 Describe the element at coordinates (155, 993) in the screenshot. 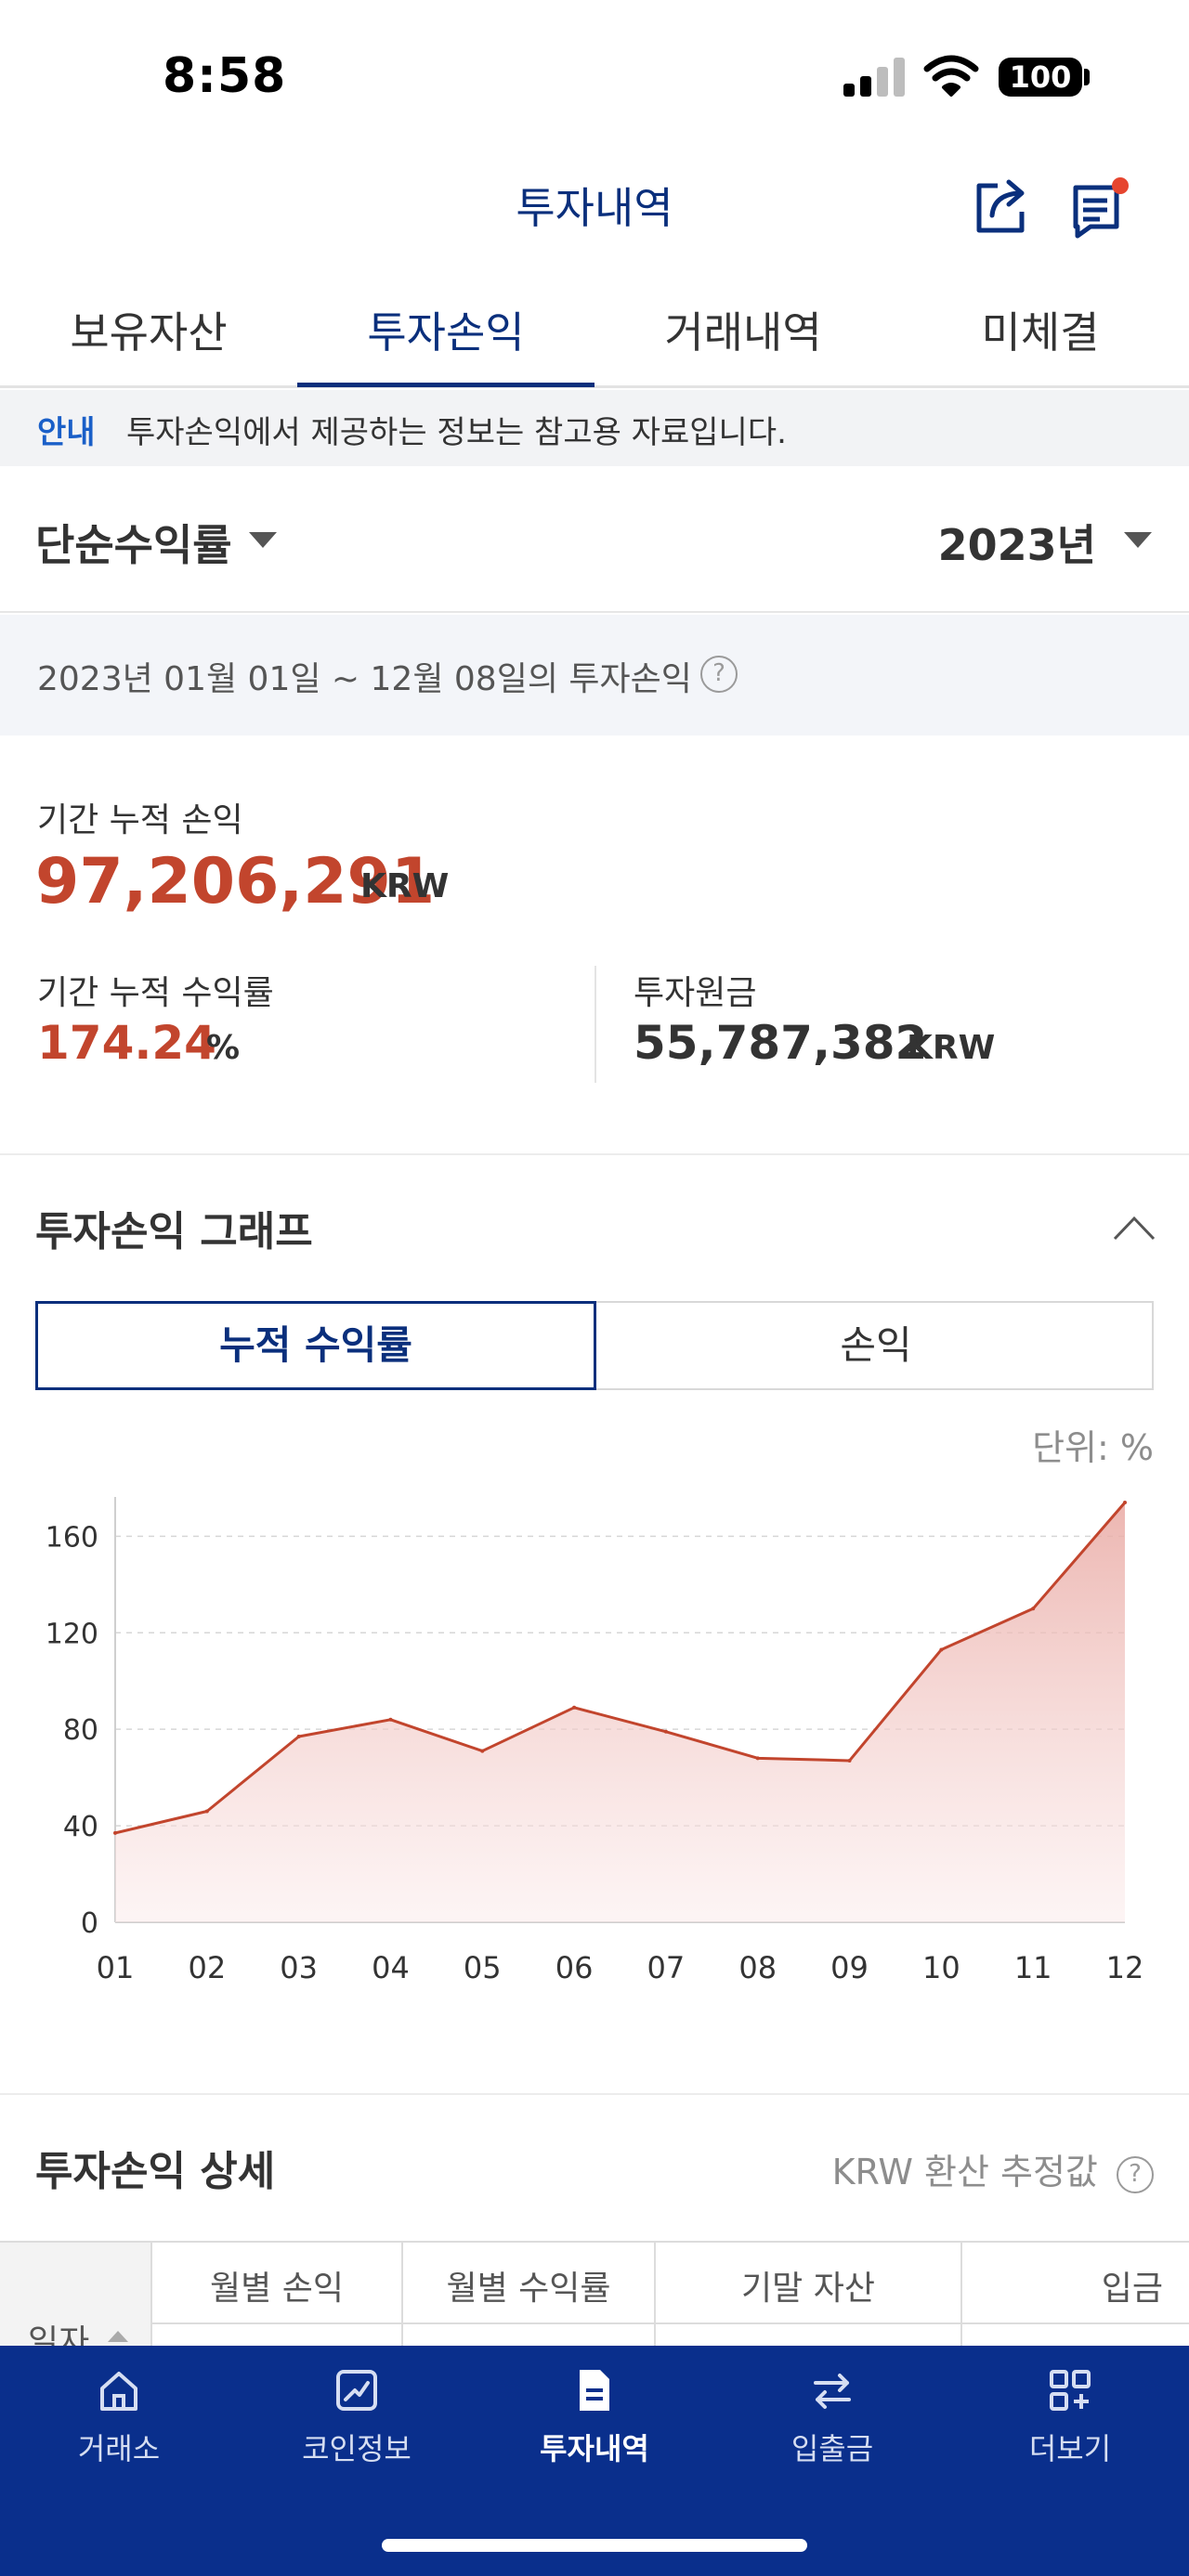

I see `cumulative-return-label: 기간 누적 수익률` at that location.